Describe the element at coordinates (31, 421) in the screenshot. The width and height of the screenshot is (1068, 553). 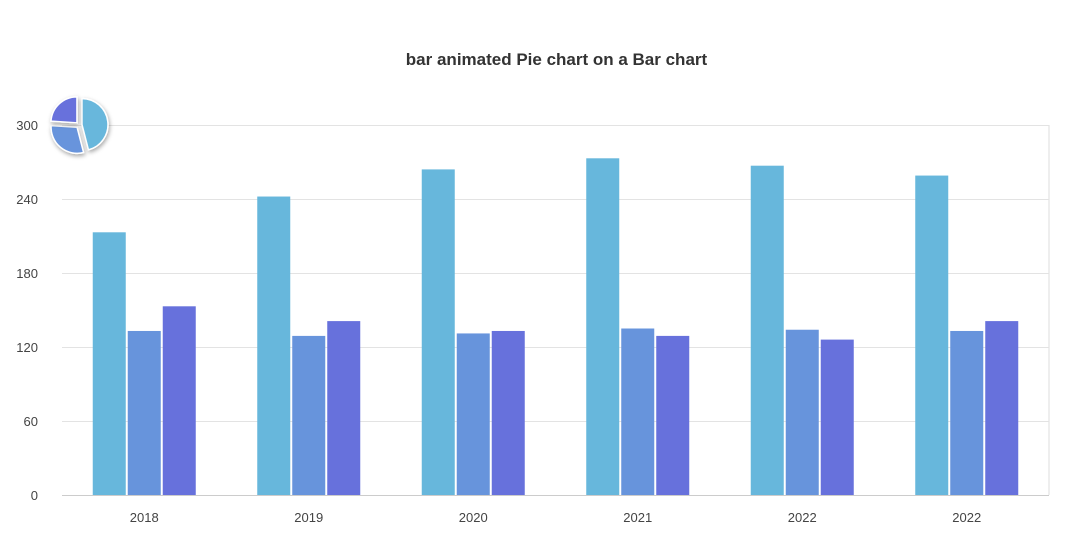
I see `y-tick-label: 60` at that location.